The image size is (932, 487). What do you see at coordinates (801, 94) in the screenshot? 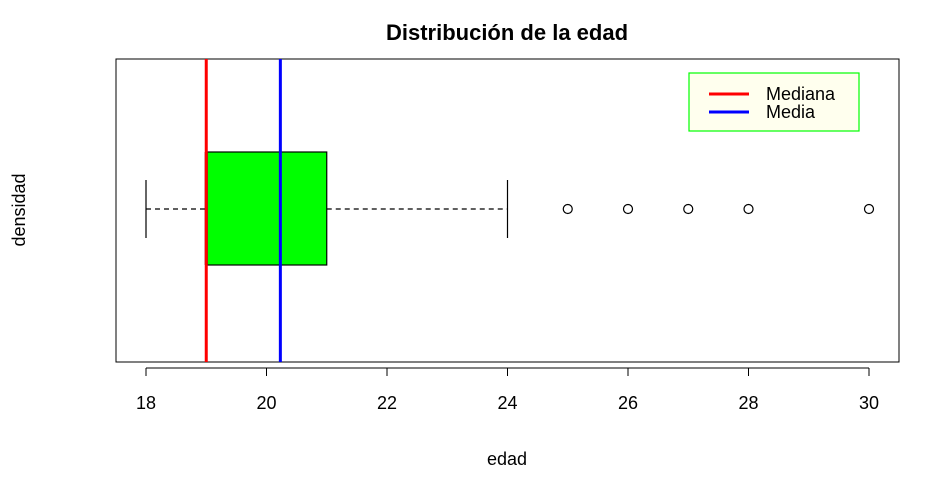
I see `legend-label-mediana: Mediana` at bounding box center [801, 94].